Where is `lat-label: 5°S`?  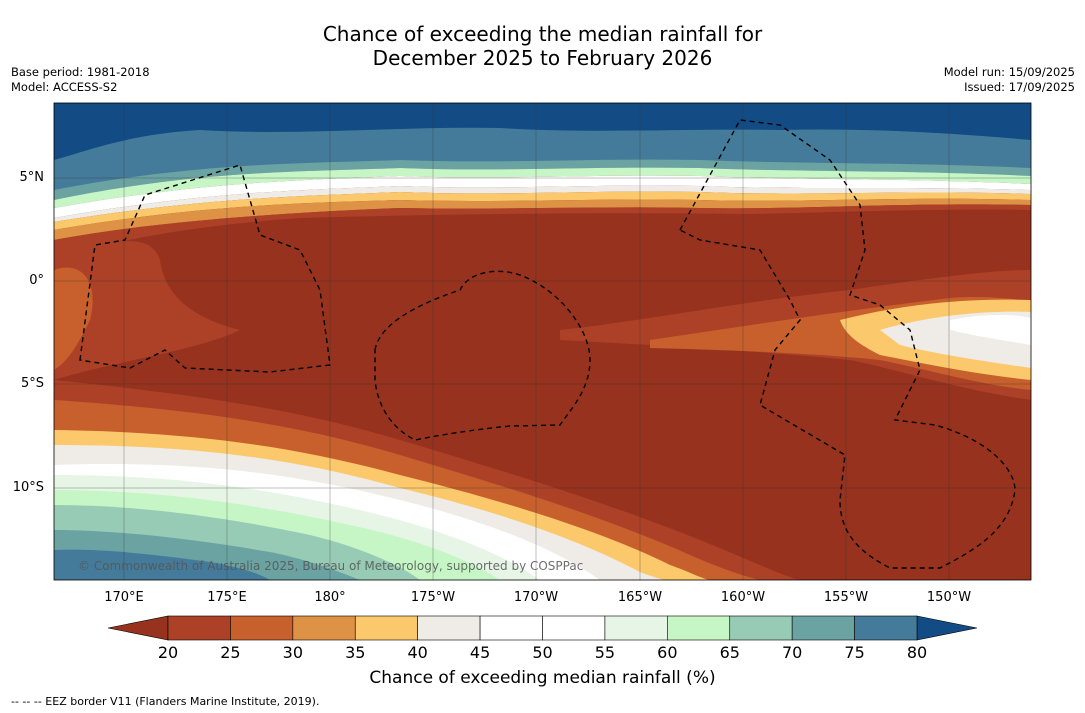 lat-label: 5°S is located at coordinates (32, 383).